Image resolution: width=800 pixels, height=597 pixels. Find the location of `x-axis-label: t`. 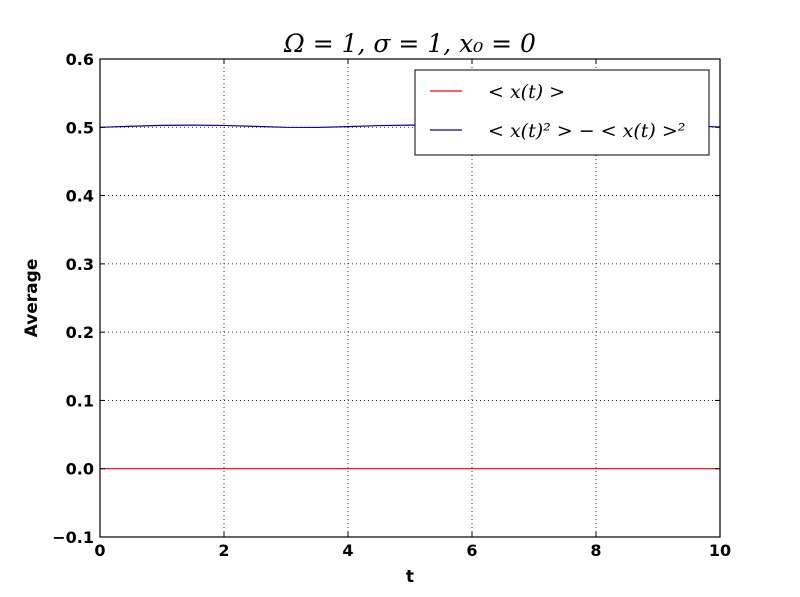

x-axis-label: t is located at coordinates (410, 577).